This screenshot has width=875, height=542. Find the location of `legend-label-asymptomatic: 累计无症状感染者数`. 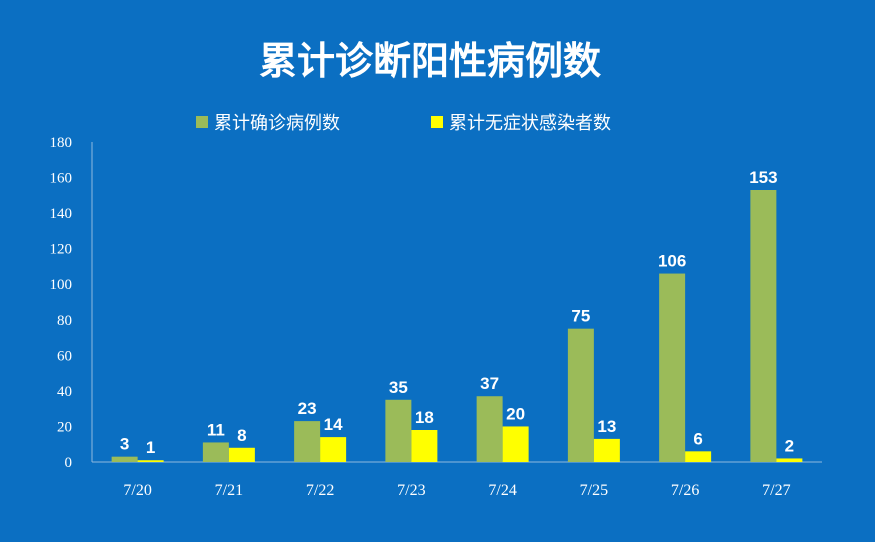

legend-label-asymptomatic: 累计无症状感染者数 is located at coordinates (530, 123).